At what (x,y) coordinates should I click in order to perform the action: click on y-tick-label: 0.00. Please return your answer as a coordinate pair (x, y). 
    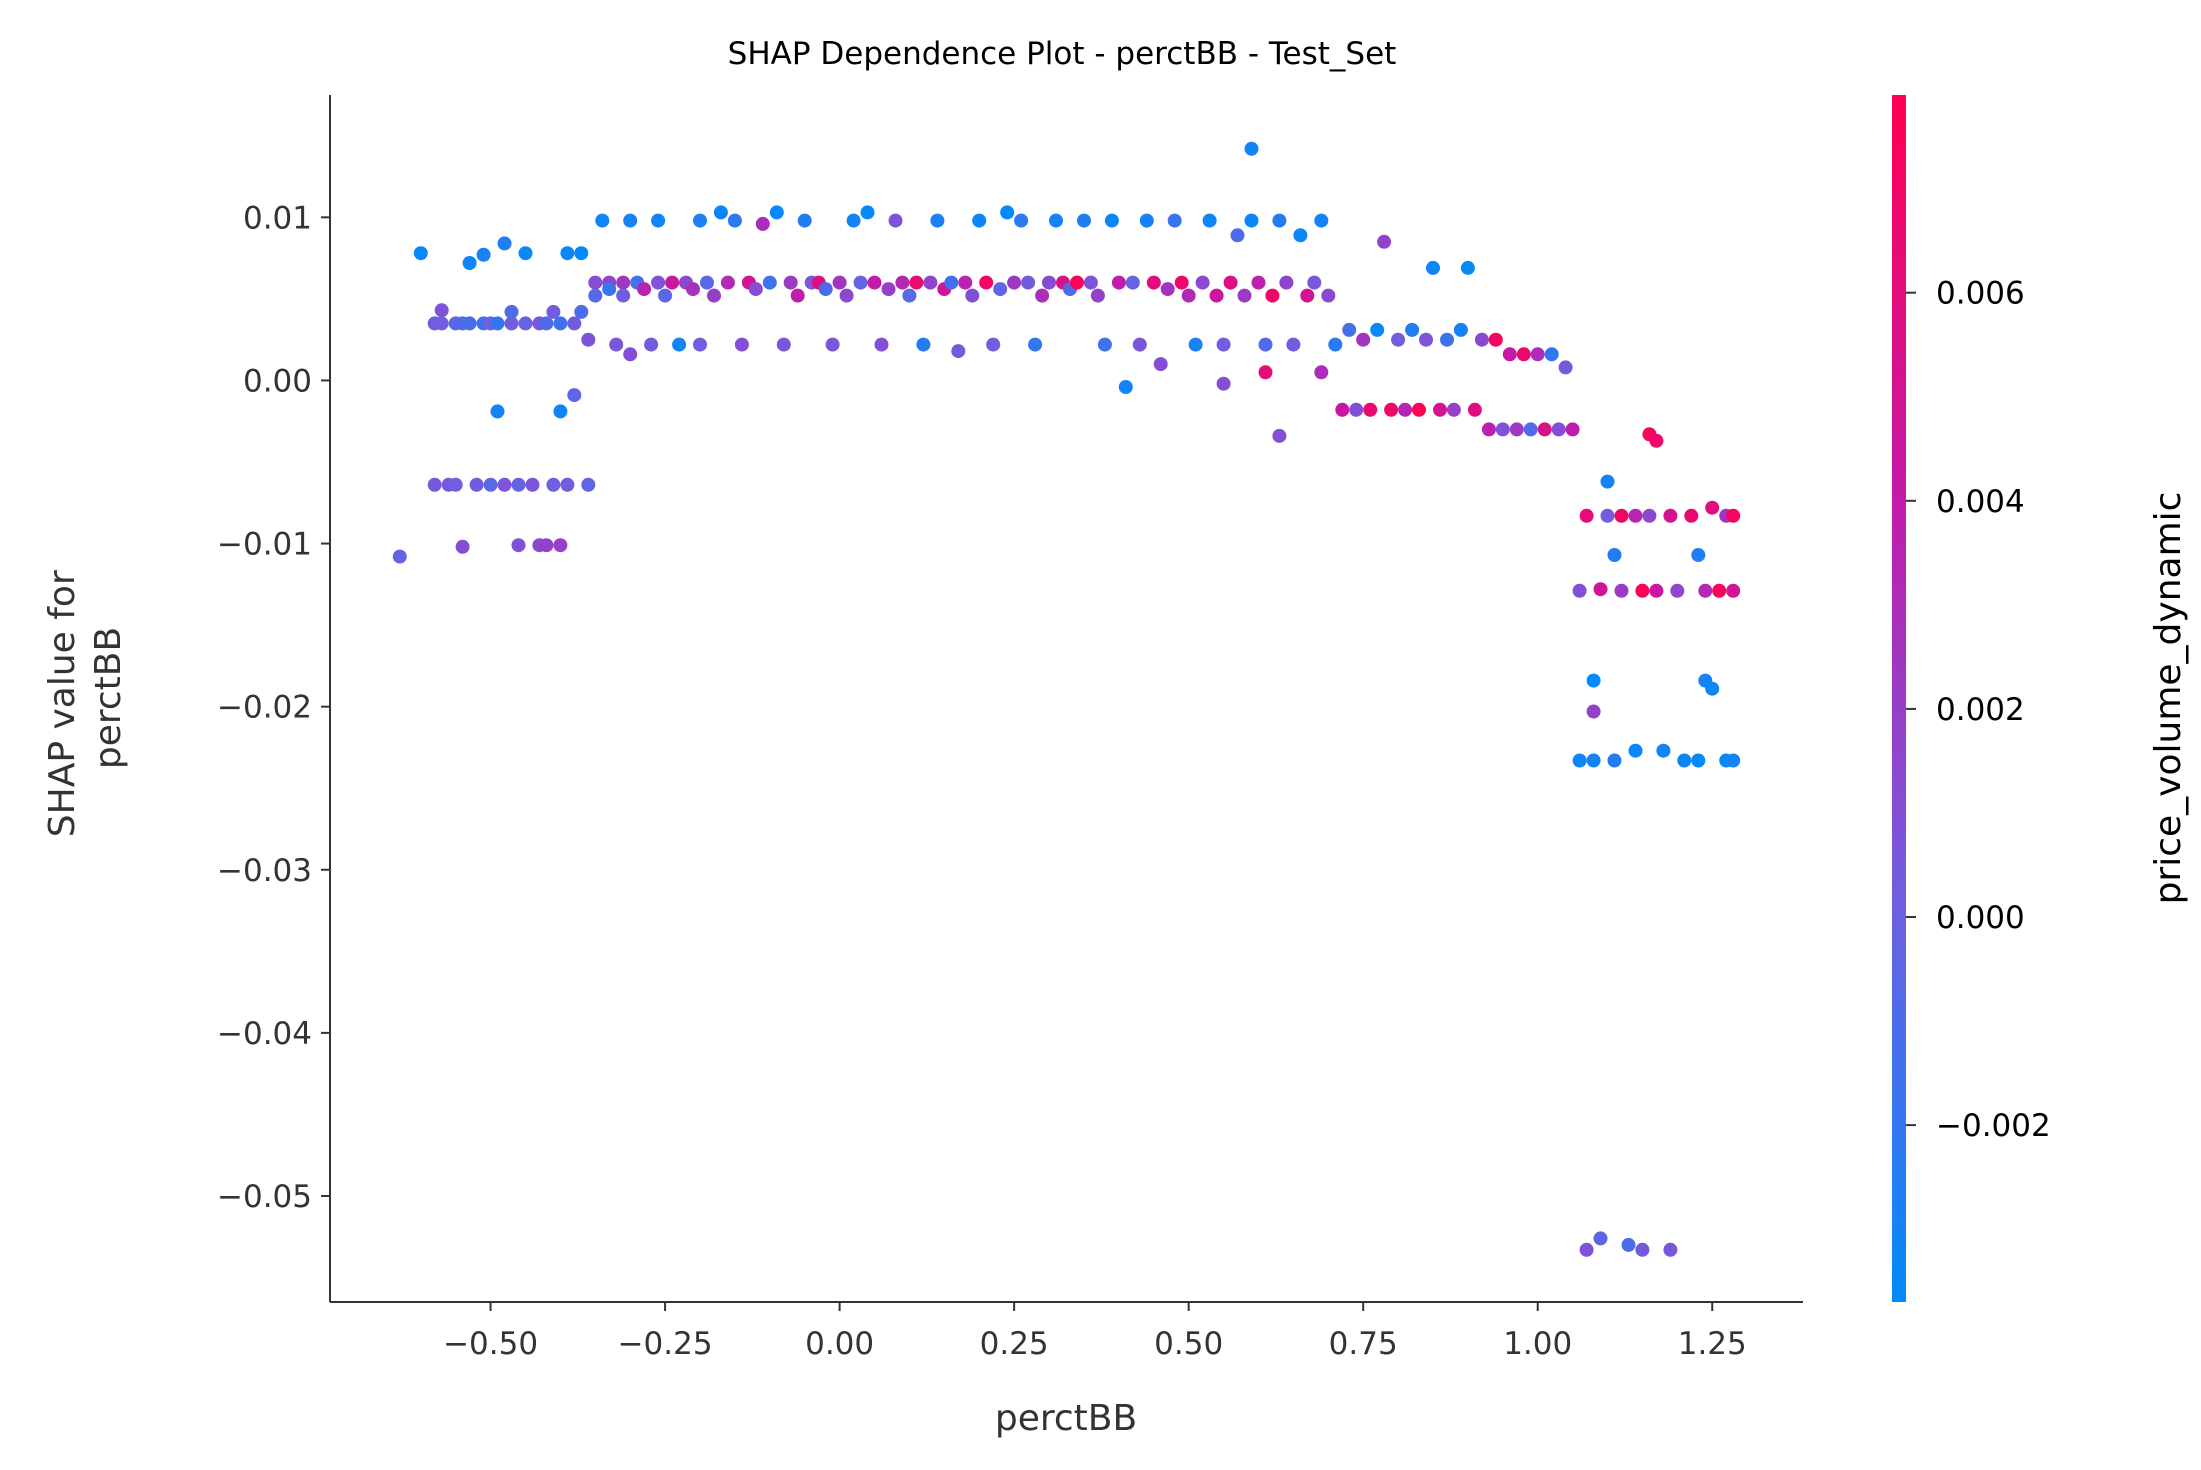
    Looking at the image, I should click on (277, 381).